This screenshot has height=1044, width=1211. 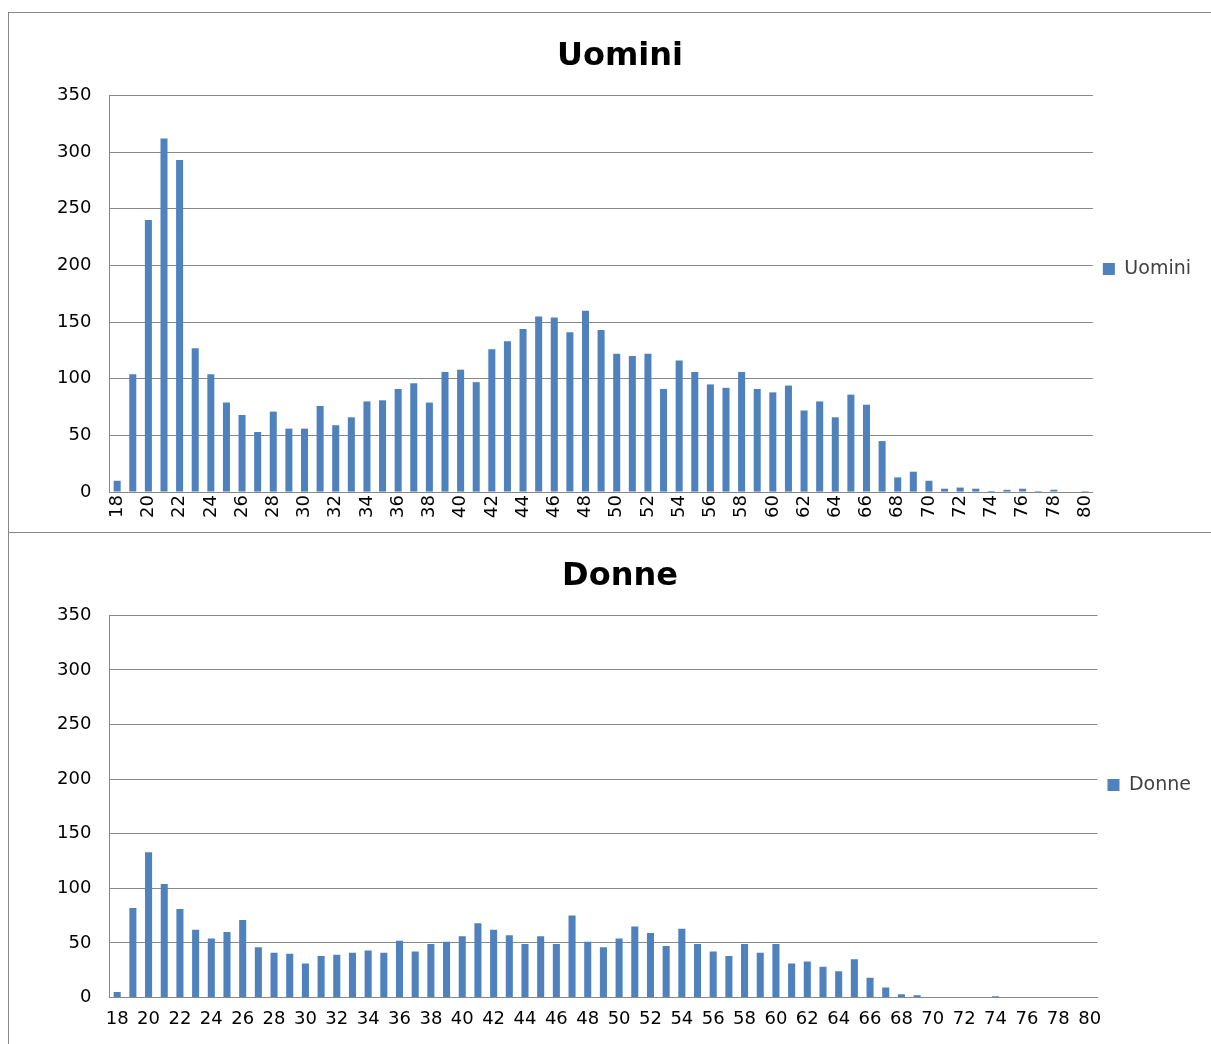 What do you see at coordinates (80, 434) in the screenshot?
I see `y-tick-label: 50` at bounding box center [80, 434].